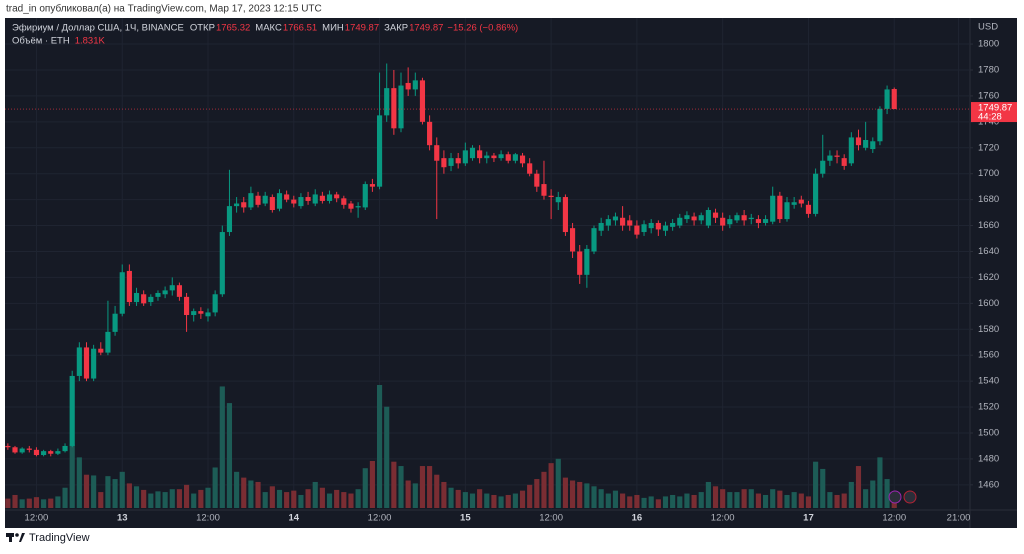 The image size is (1024, 554). Describe the element at coordinates (988, 407) in the screenshot. I see `y-tick-label: 1520` at that location.